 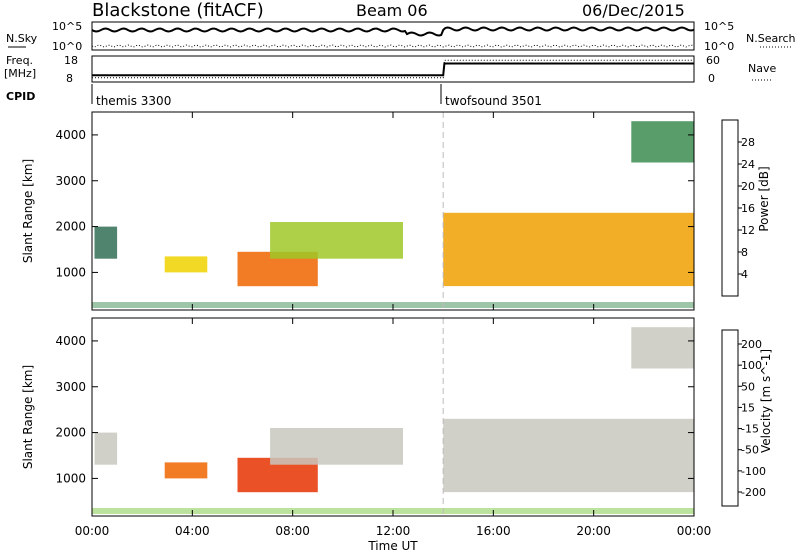 I want to click on velocity-cbar-tick-label: 200, so click(x=751, y=344).